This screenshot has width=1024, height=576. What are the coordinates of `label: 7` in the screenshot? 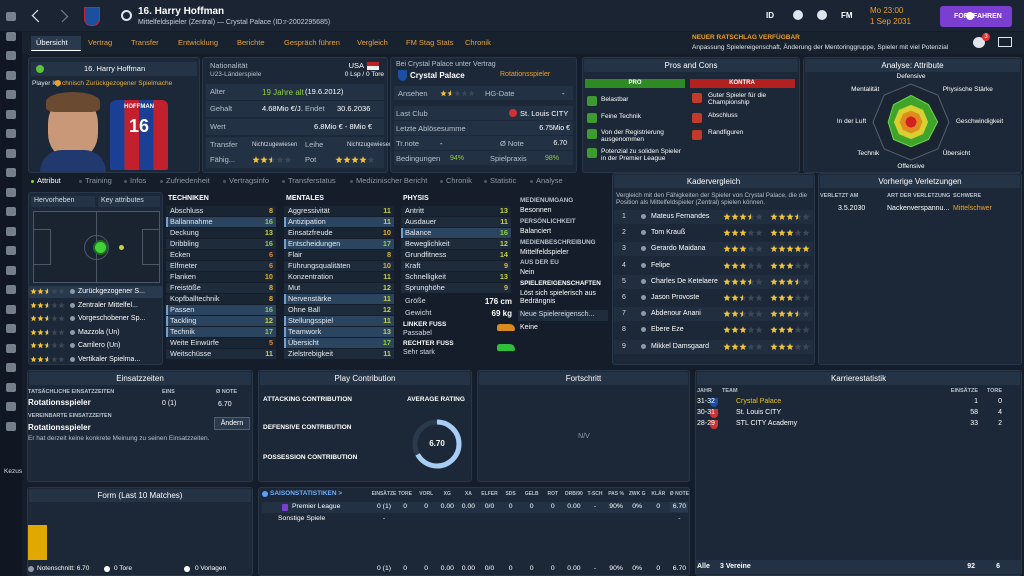 It's located at (624, 314).